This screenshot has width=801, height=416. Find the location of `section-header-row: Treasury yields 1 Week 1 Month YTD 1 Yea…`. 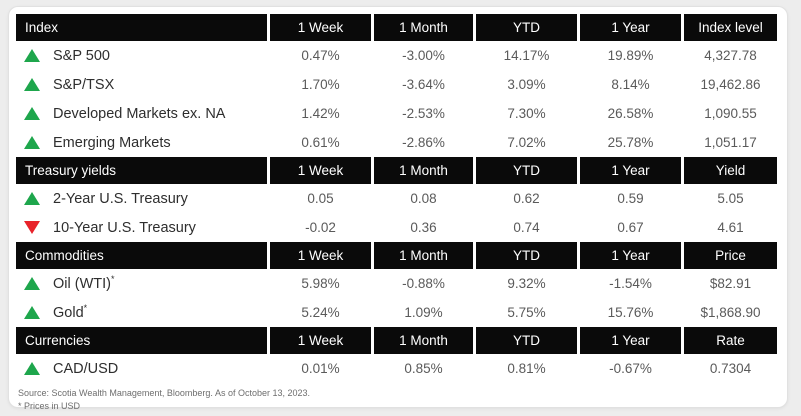

section-header-row: Treasury yields 1 Week 1 Month YTD 1 Yea… is located at coordinates (397, 170).